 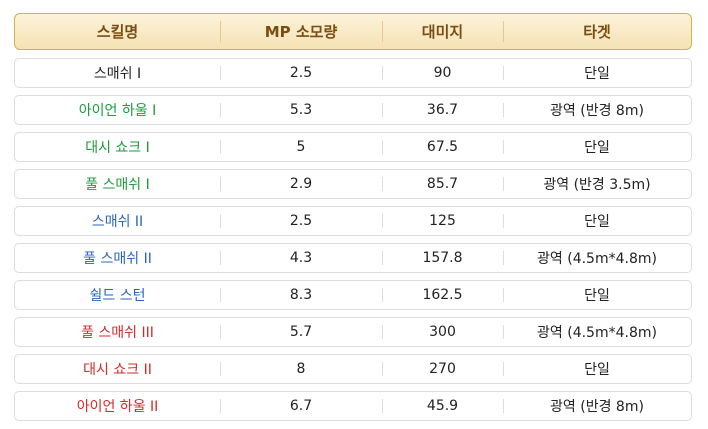 I want to click on table-cell: 스매쉬 II, so click(x=117, y=222).